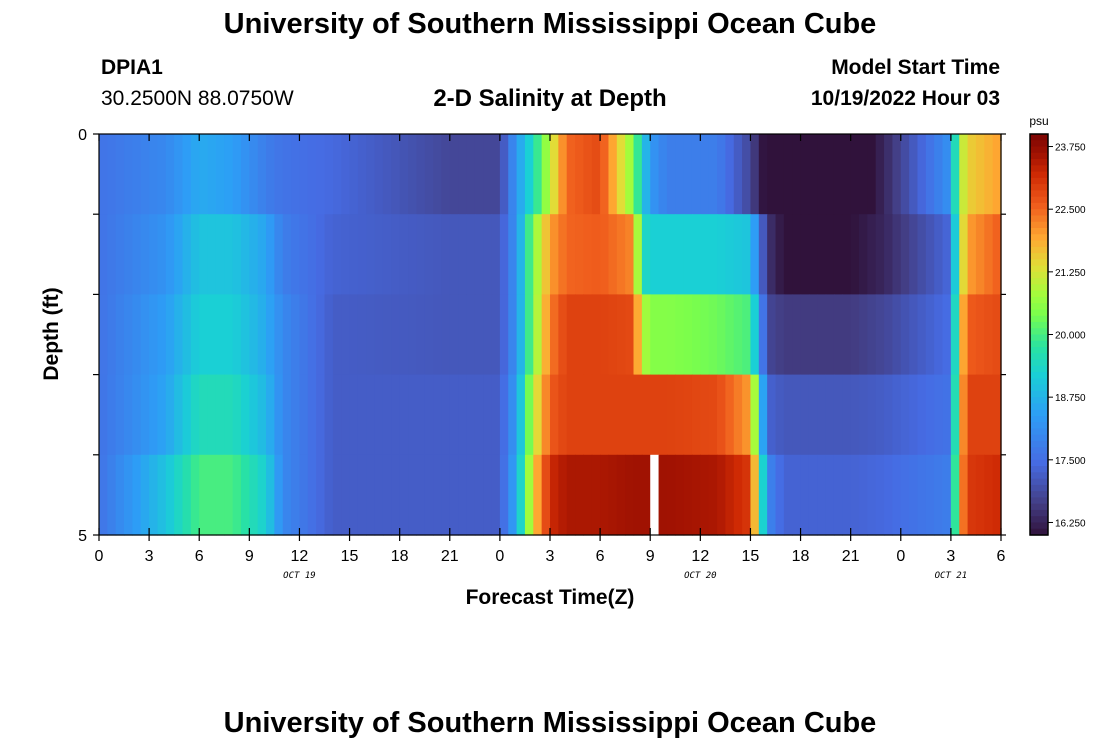  What do you see at coordinates (700, 576) in the screenshot?
I see `date-label: OCT 20` at bounding box center [700, 576].